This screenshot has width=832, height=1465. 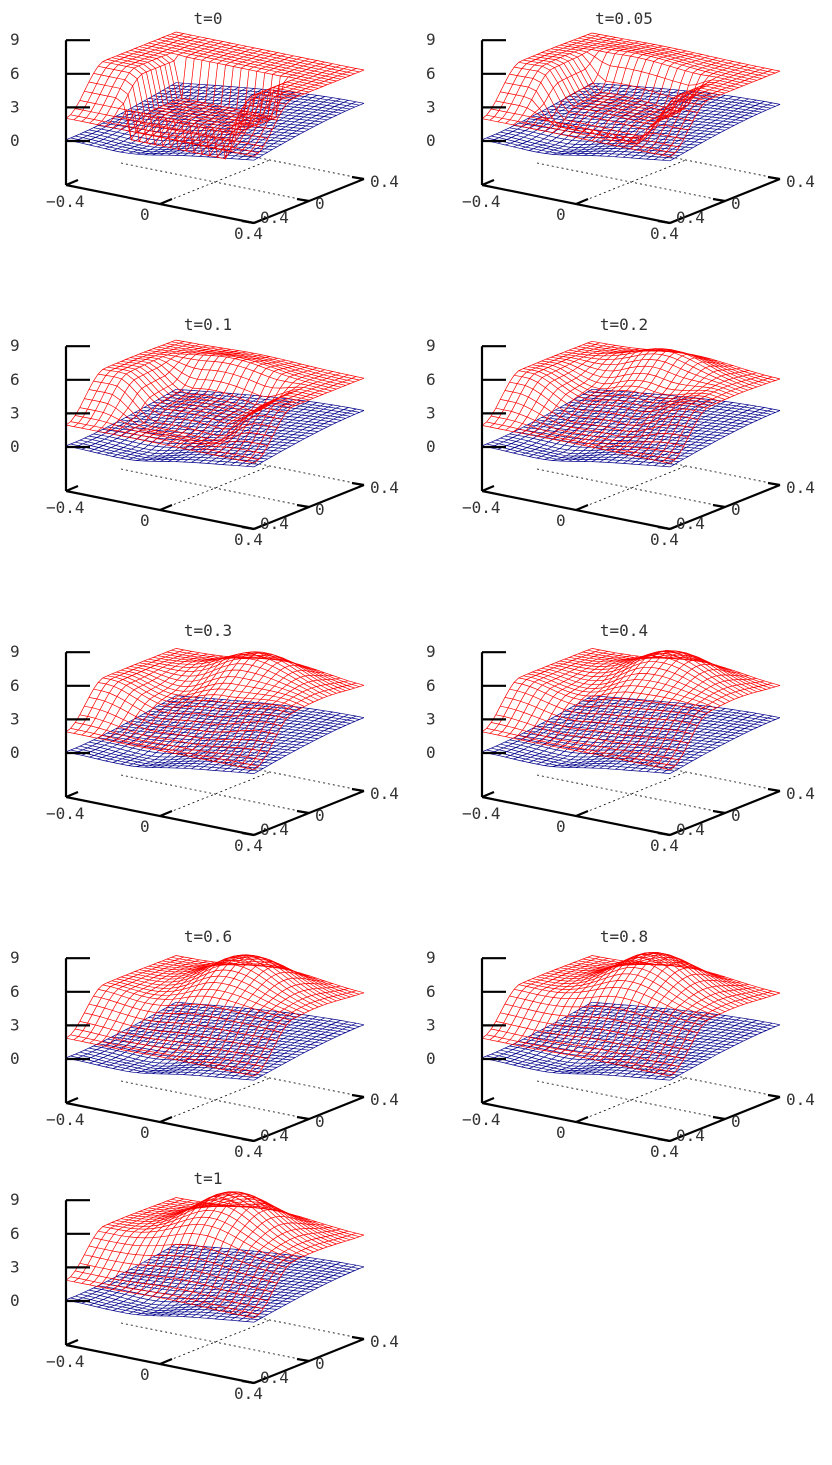 What do you see at coordinates (208, 1178) in the screenshot?
I see `panel-title: t=1` at bounding box center [208, 1178].